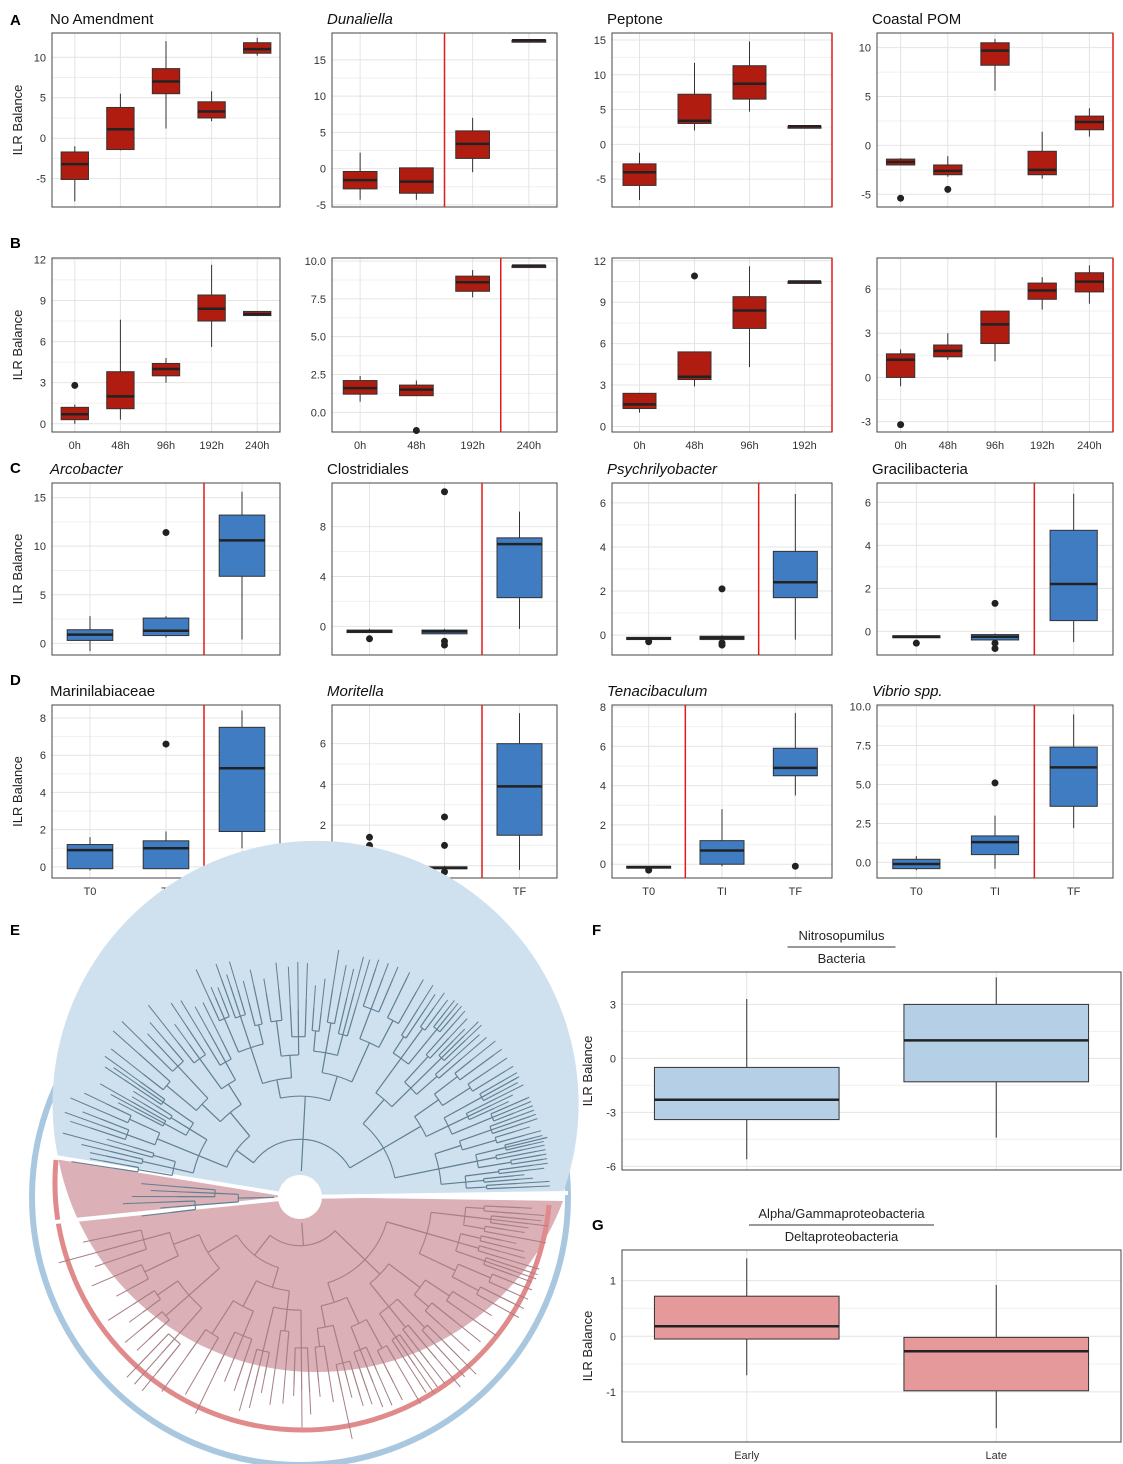 The height and width of the screenshot is (1464, 1123). I want to click on y-tick-label: 6, so click(43, 756).